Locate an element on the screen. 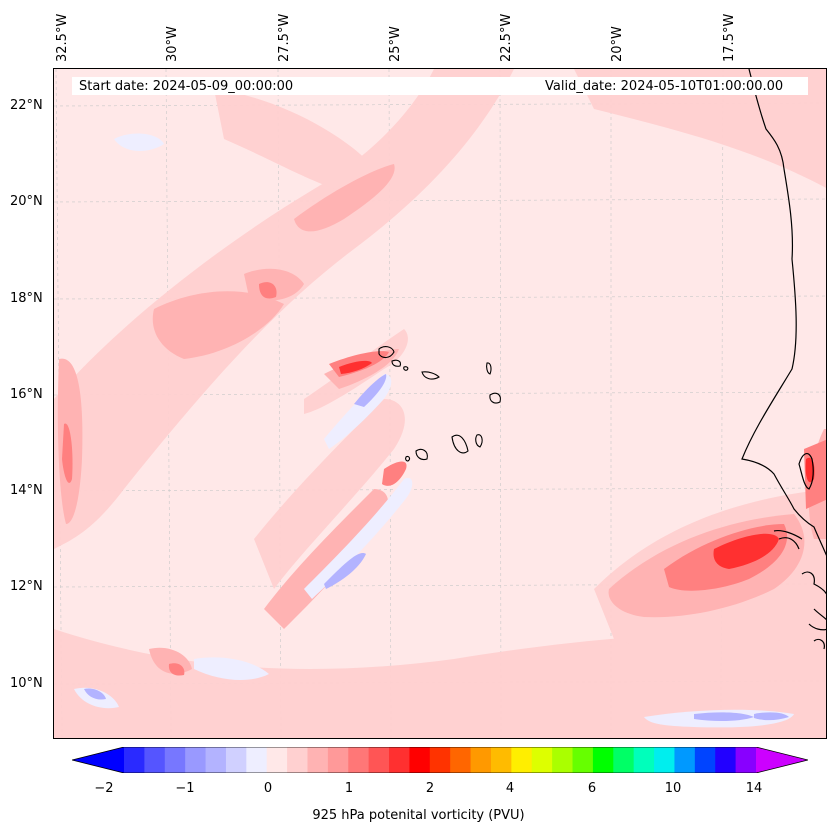 Image resolution: width=837 pixels, height=836 pixels. colorbar is located at coordinates (440, 760).